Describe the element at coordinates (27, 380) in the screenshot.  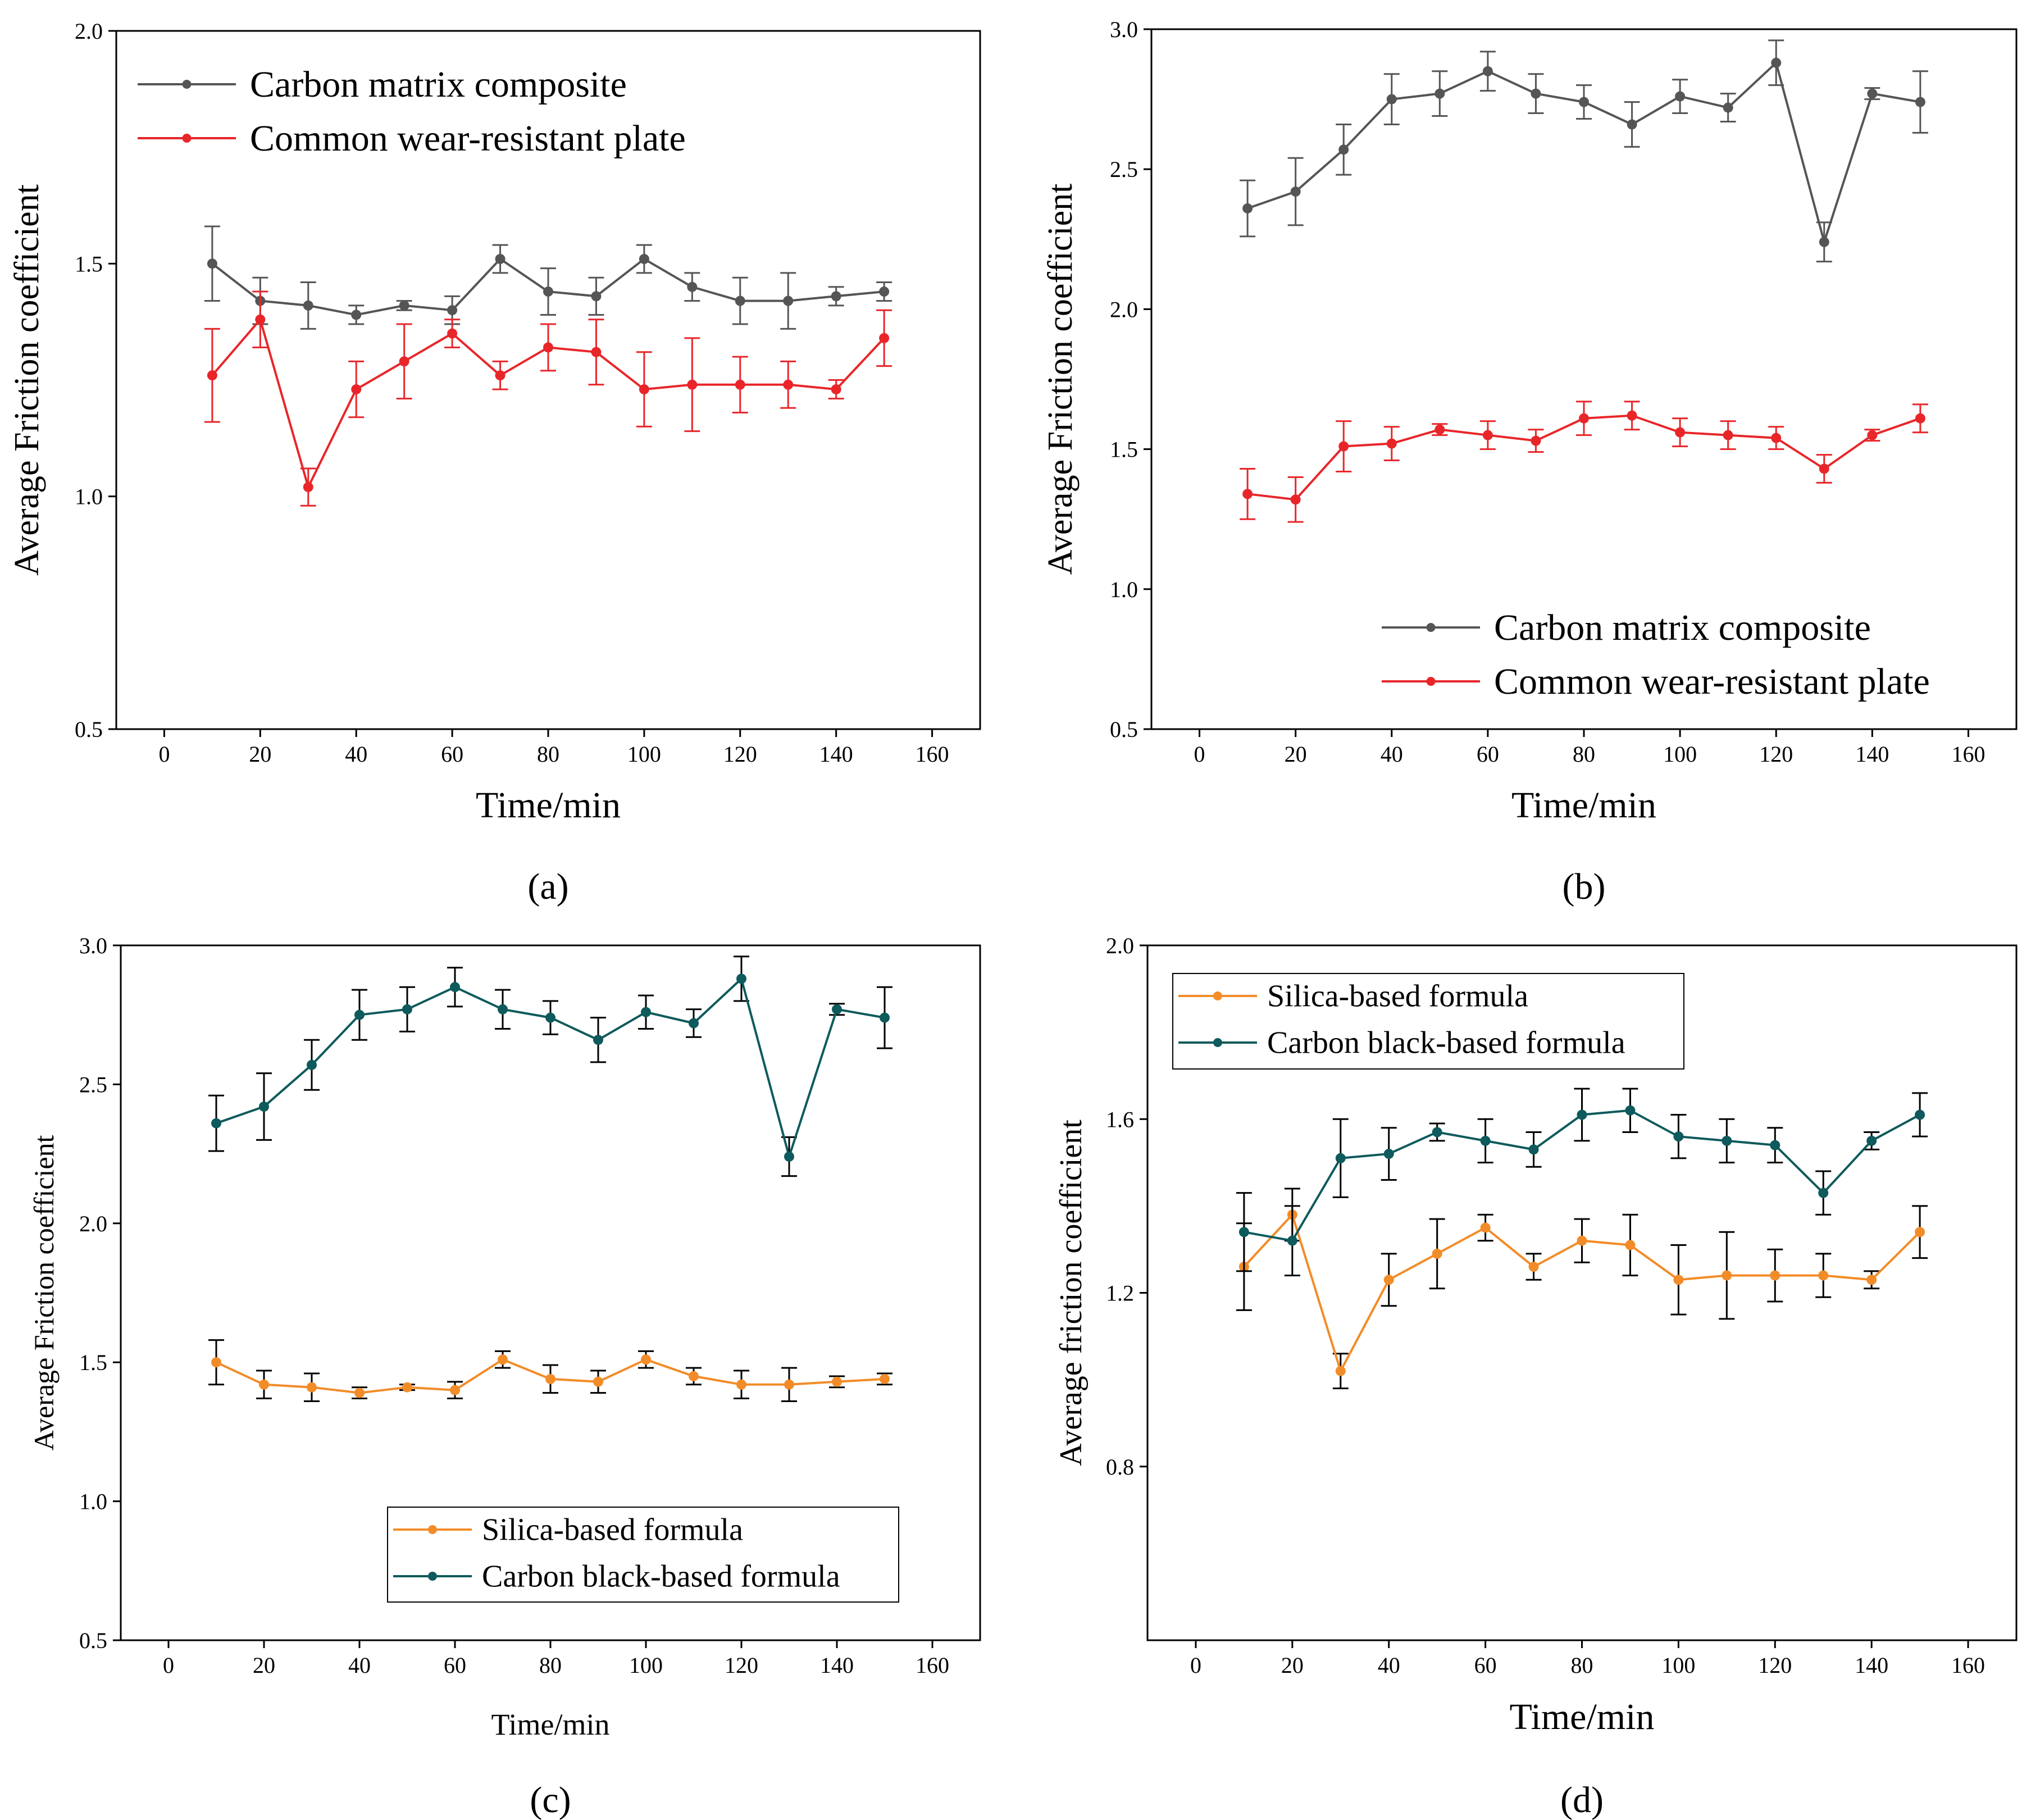
I see `y-axis-label: Average Friction coefficient` at that location.